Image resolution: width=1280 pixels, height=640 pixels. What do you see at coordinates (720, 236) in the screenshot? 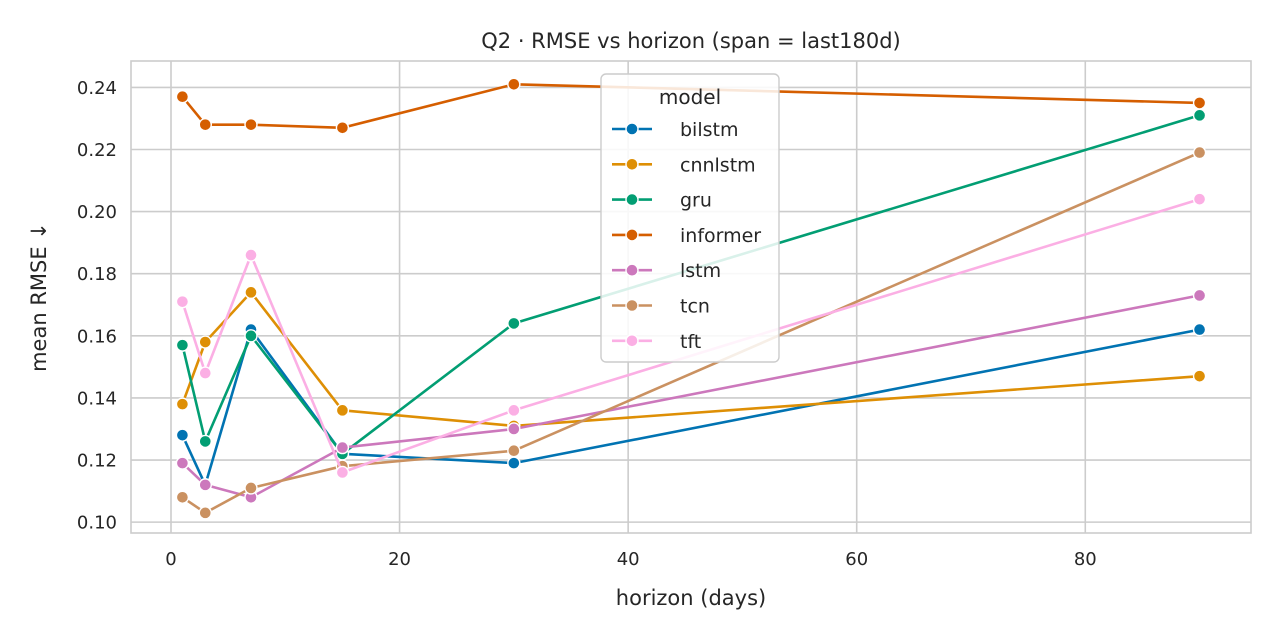
I see `legend-label: informer` at bounding box center [720, 236].